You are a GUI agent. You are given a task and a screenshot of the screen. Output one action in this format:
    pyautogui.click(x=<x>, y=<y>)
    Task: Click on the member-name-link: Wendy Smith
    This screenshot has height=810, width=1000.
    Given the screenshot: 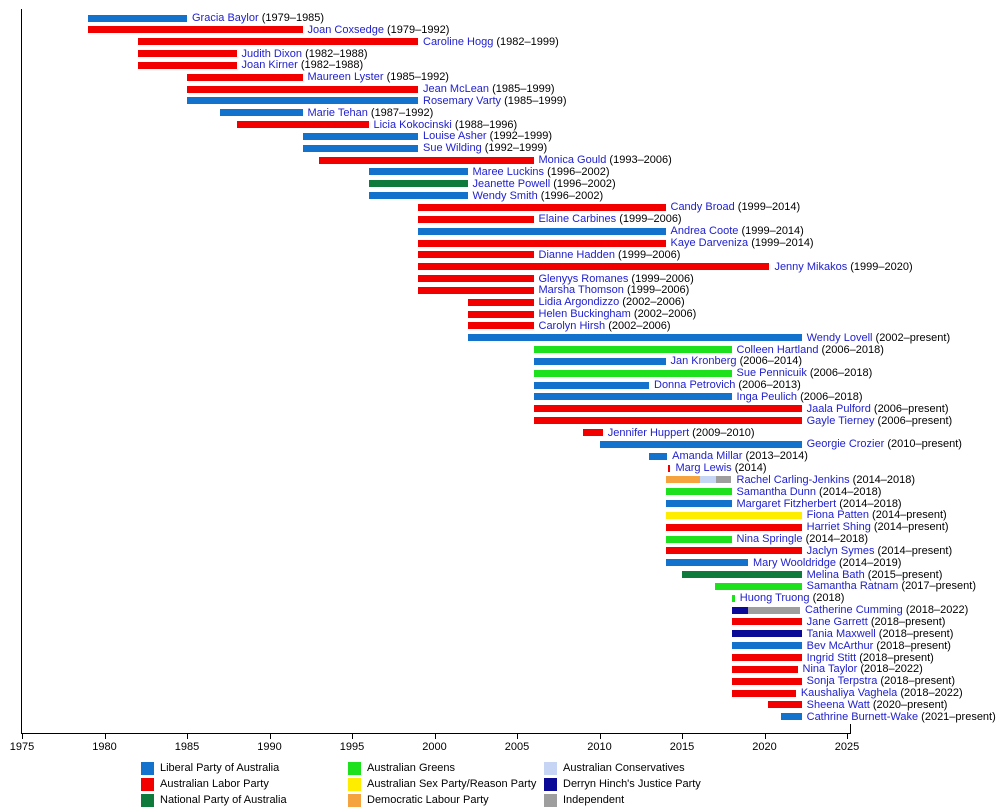 What is the action you would take?
    pyautogui.click(x=505, y=195)
    